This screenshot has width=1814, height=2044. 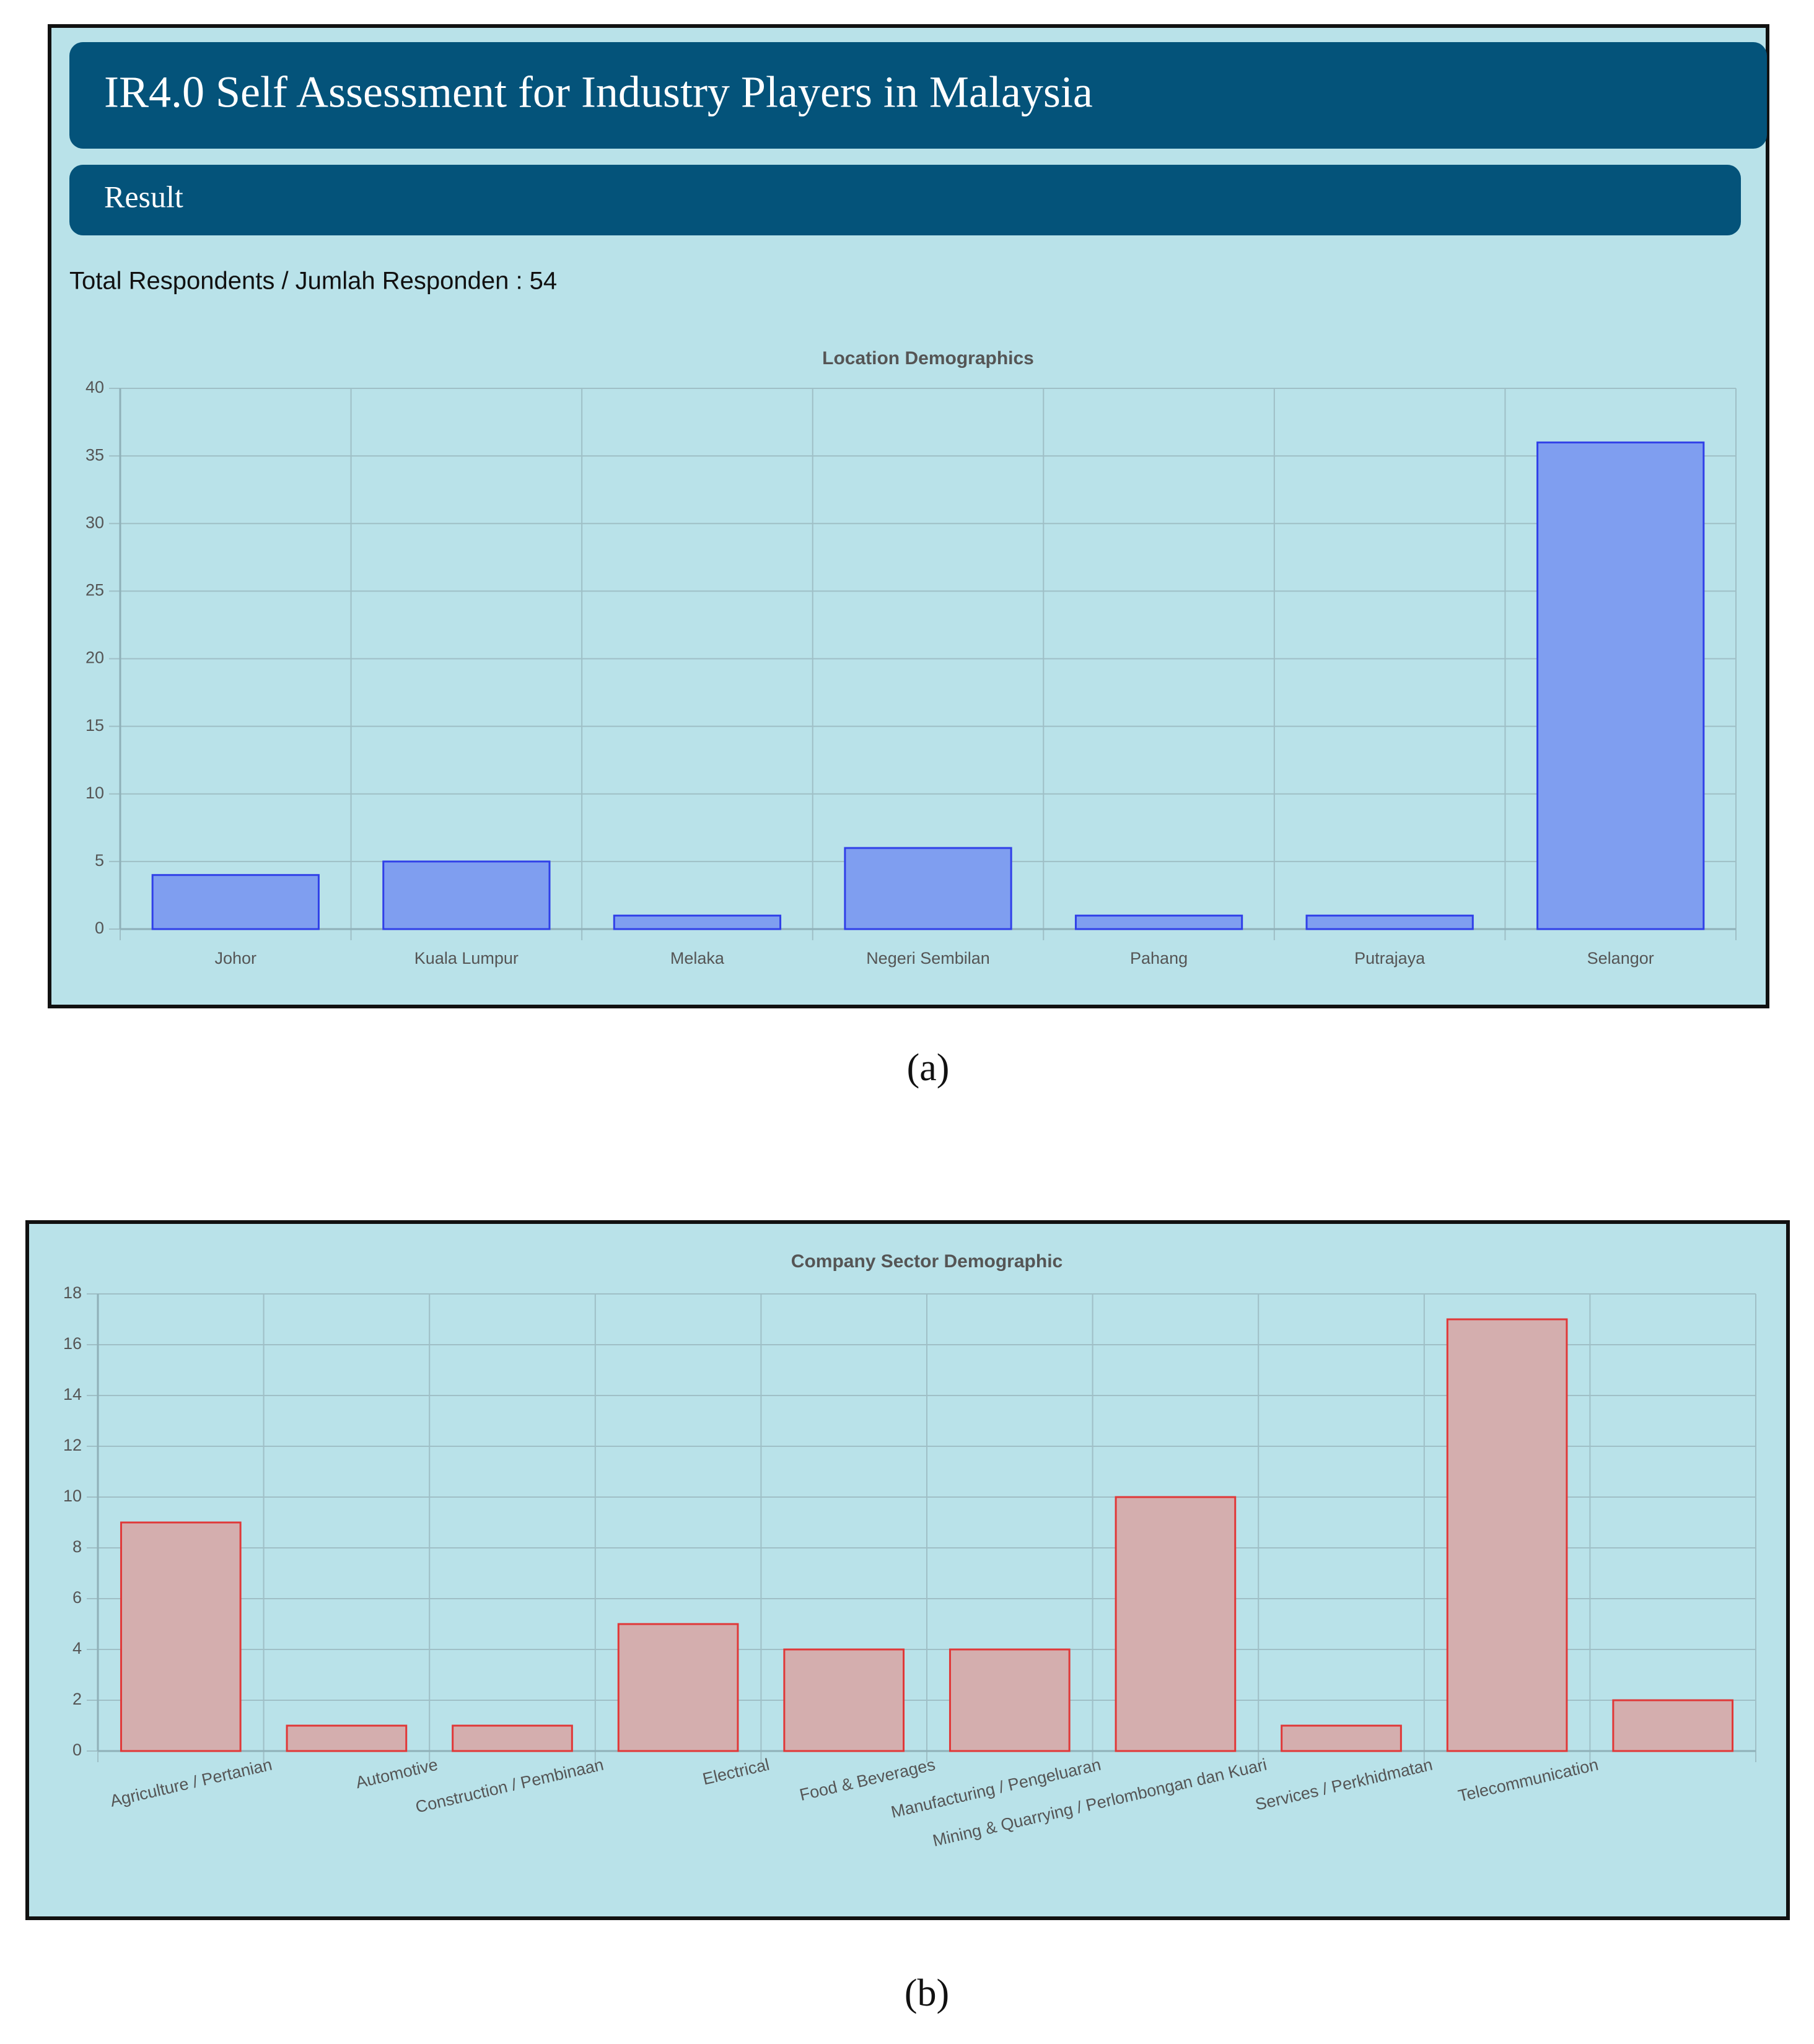 What do you see at coordinates (1159, 958) in the screenshot?
I see `x-tick-label: Pahang` at bounding box center [1159, 958].